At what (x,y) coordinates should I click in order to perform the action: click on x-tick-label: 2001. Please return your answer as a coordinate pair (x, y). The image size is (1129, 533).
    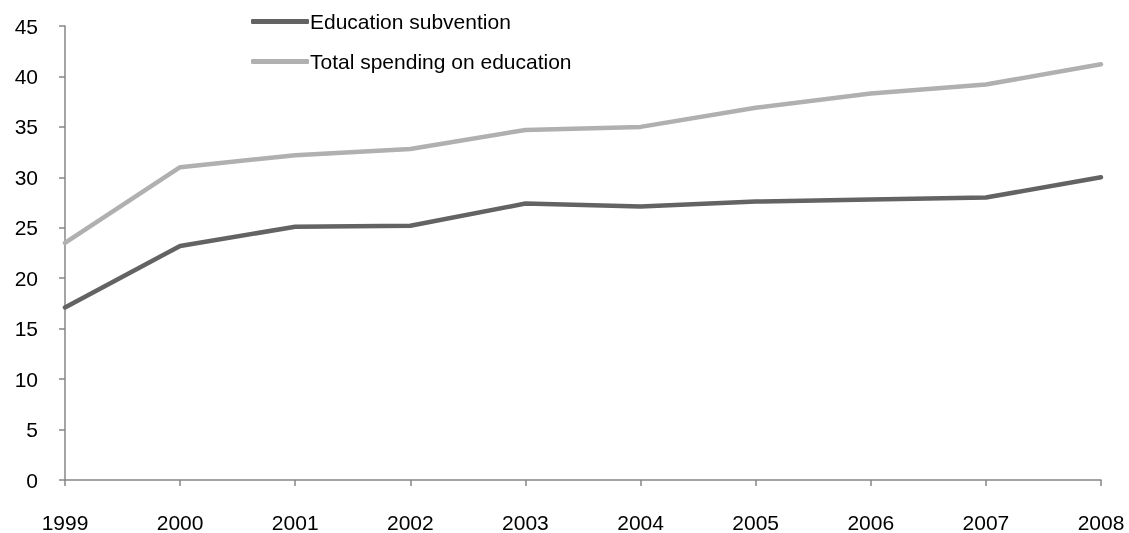
    Looking at the image, I should click on (295, 522).